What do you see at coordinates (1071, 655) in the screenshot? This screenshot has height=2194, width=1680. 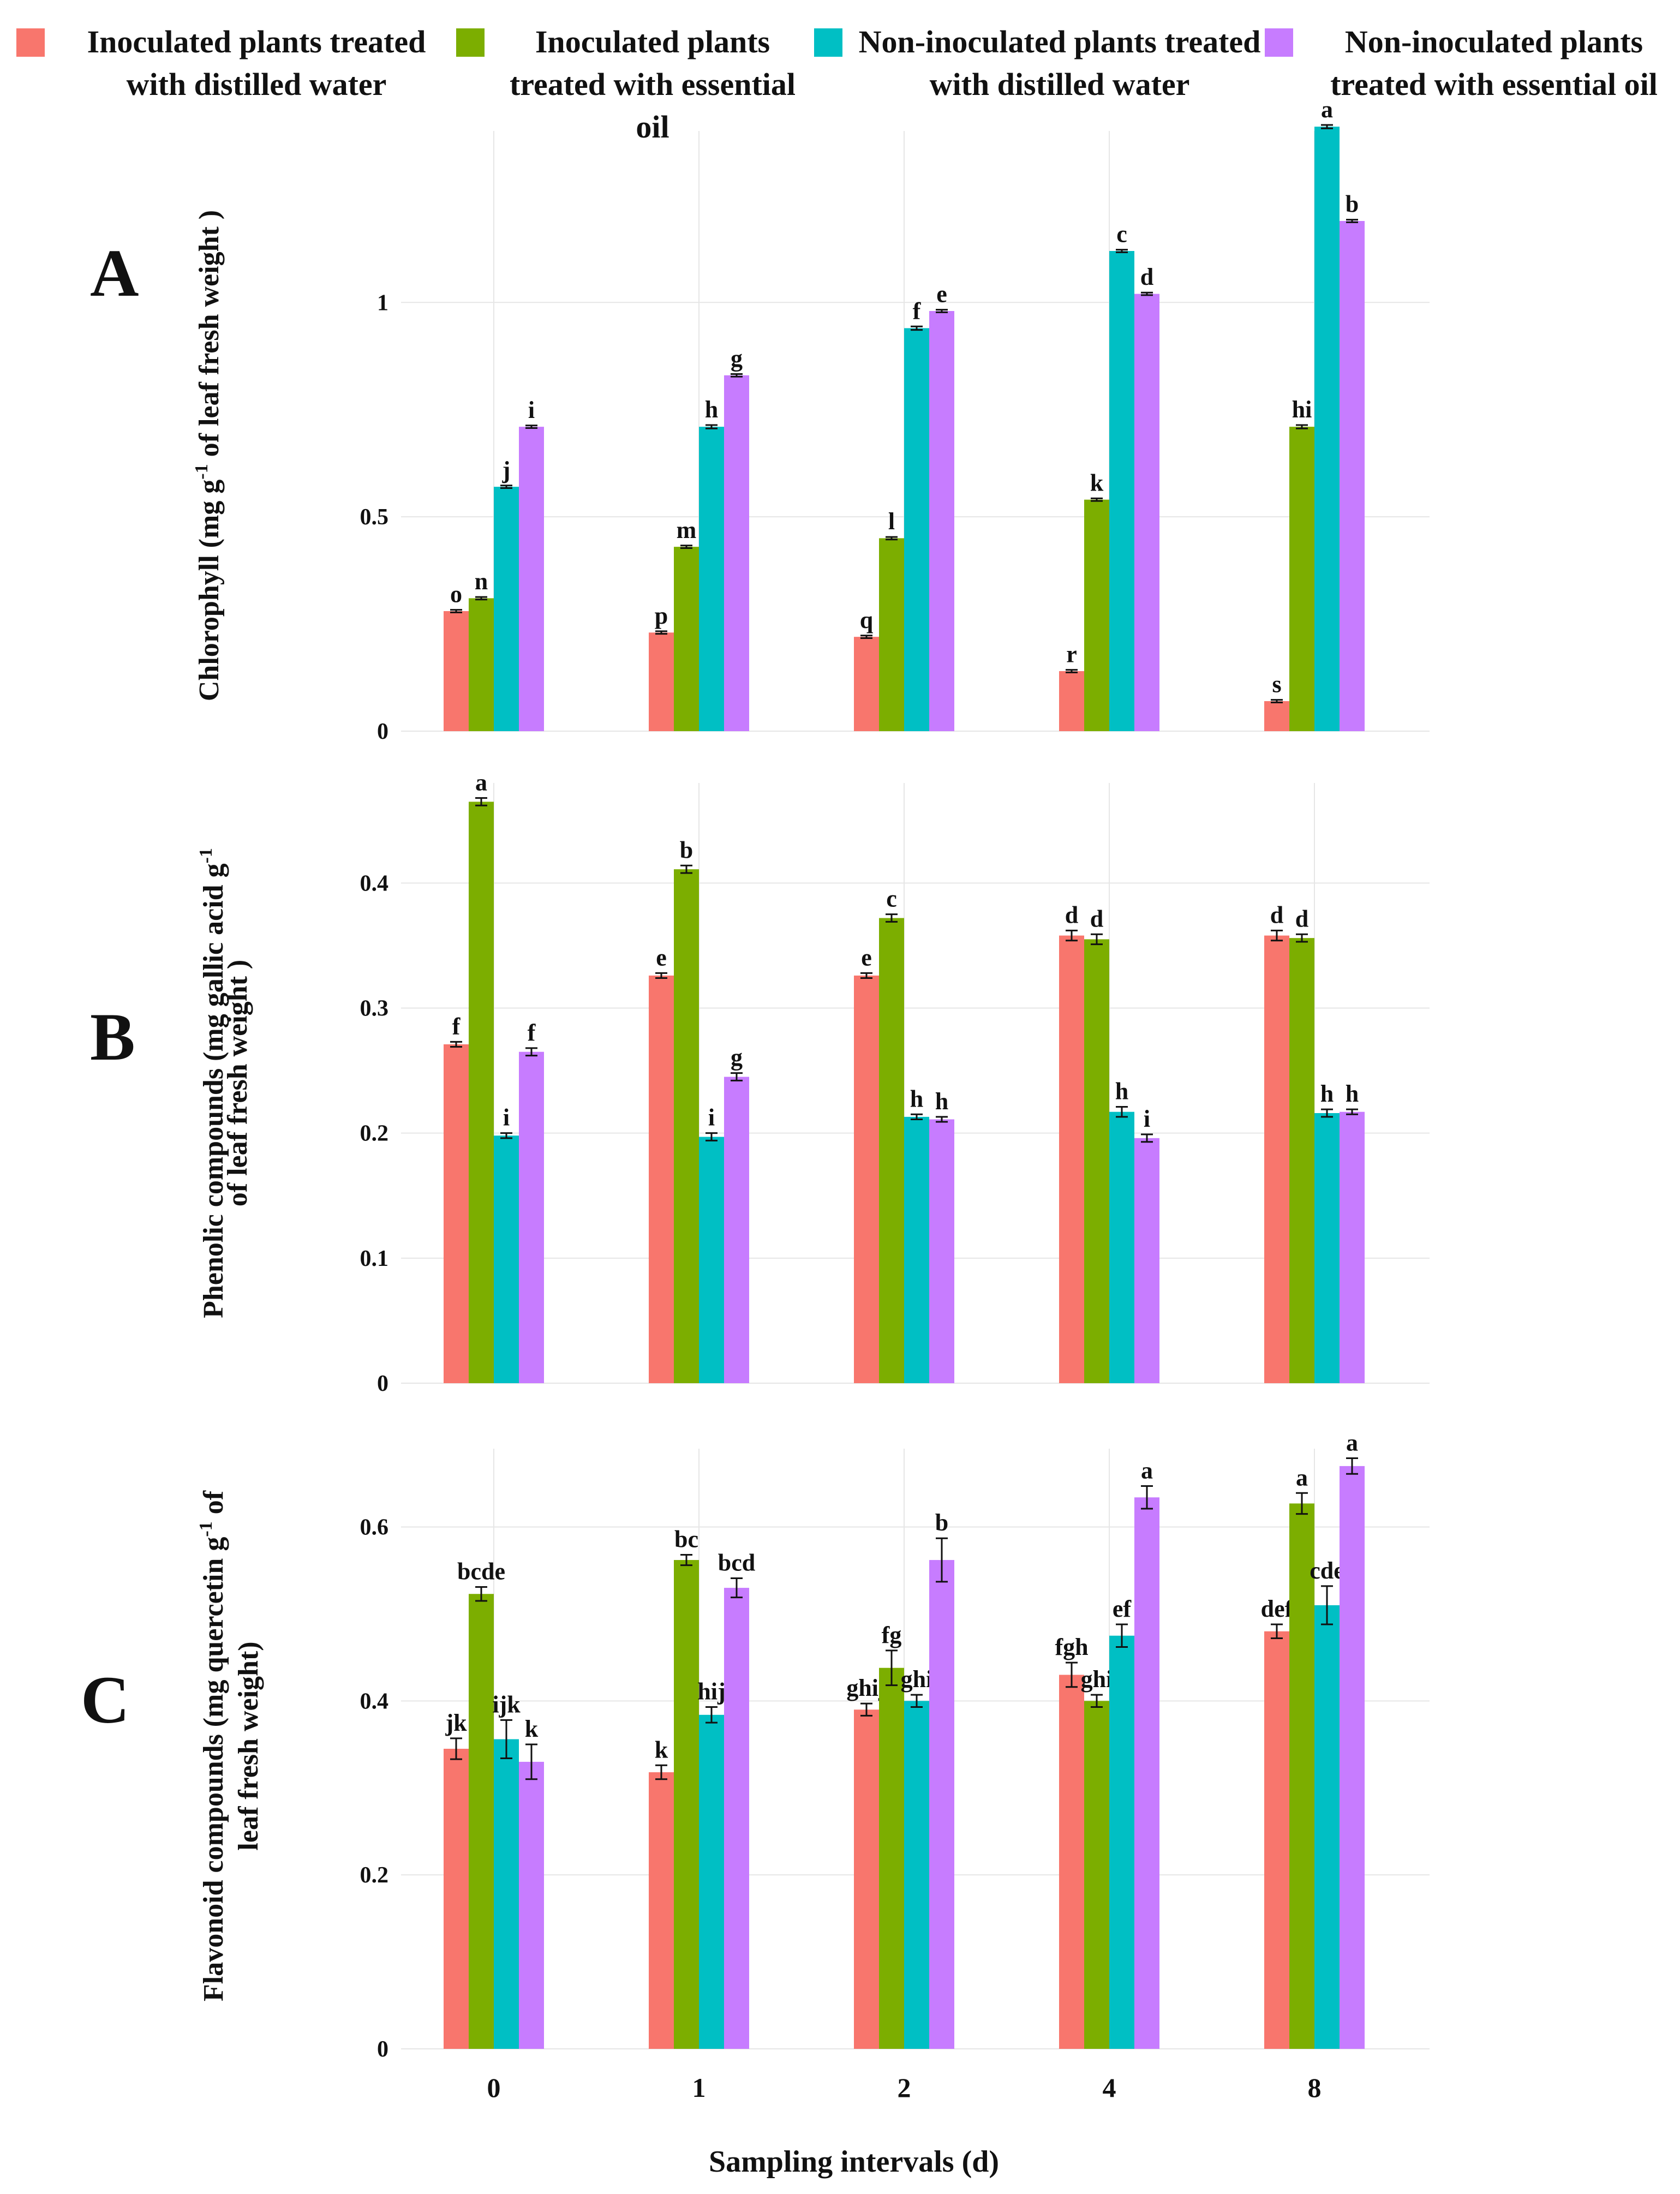 I see `significance-letter: r` at bounding box center [1071, 655].